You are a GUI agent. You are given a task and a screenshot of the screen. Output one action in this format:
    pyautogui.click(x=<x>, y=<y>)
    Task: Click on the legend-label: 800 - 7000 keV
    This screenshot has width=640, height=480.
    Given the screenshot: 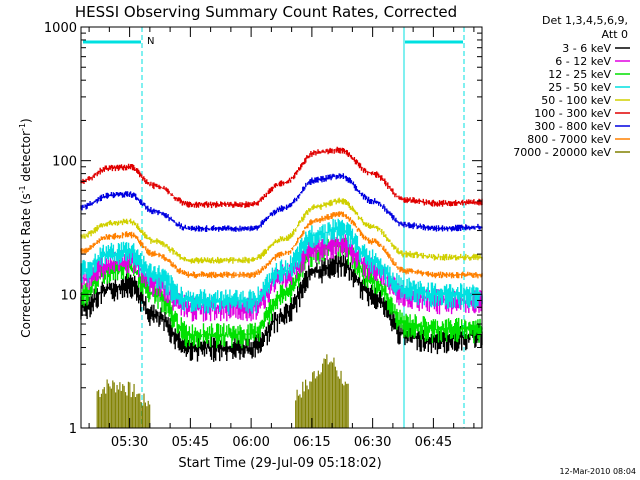 What is the action you would take?
    pyautogui.click(x=569, y=139)
    